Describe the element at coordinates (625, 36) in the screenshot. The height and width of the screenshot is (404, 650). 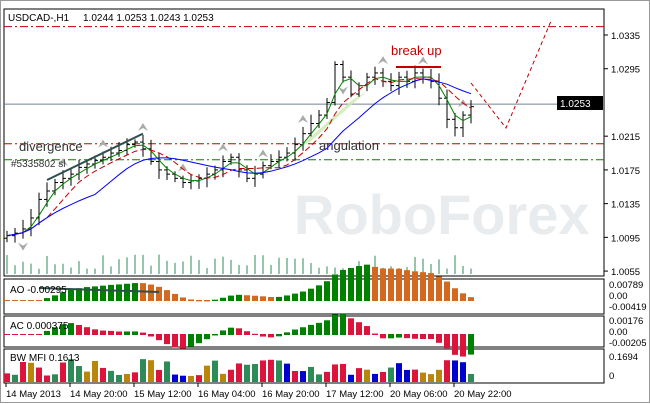
I see `y-tick-label: 1.0335` at that location.